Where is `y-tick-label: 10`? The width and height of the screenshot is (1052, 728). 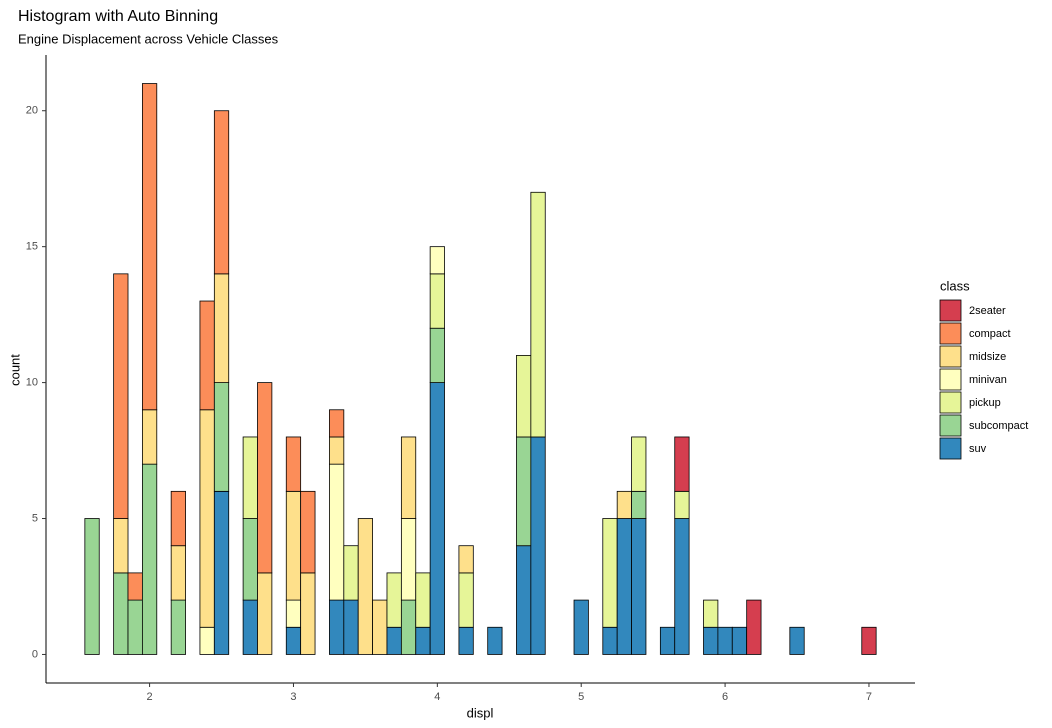
y-tick-label: 10 is located at coordinates (32, 382).